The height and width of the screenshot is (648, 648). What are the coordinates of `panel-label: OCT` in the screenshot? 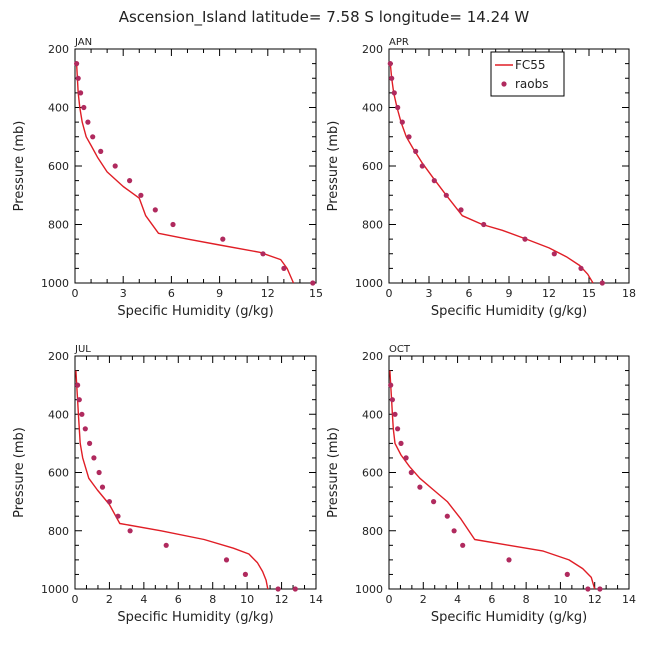 It's located at (400, 349).